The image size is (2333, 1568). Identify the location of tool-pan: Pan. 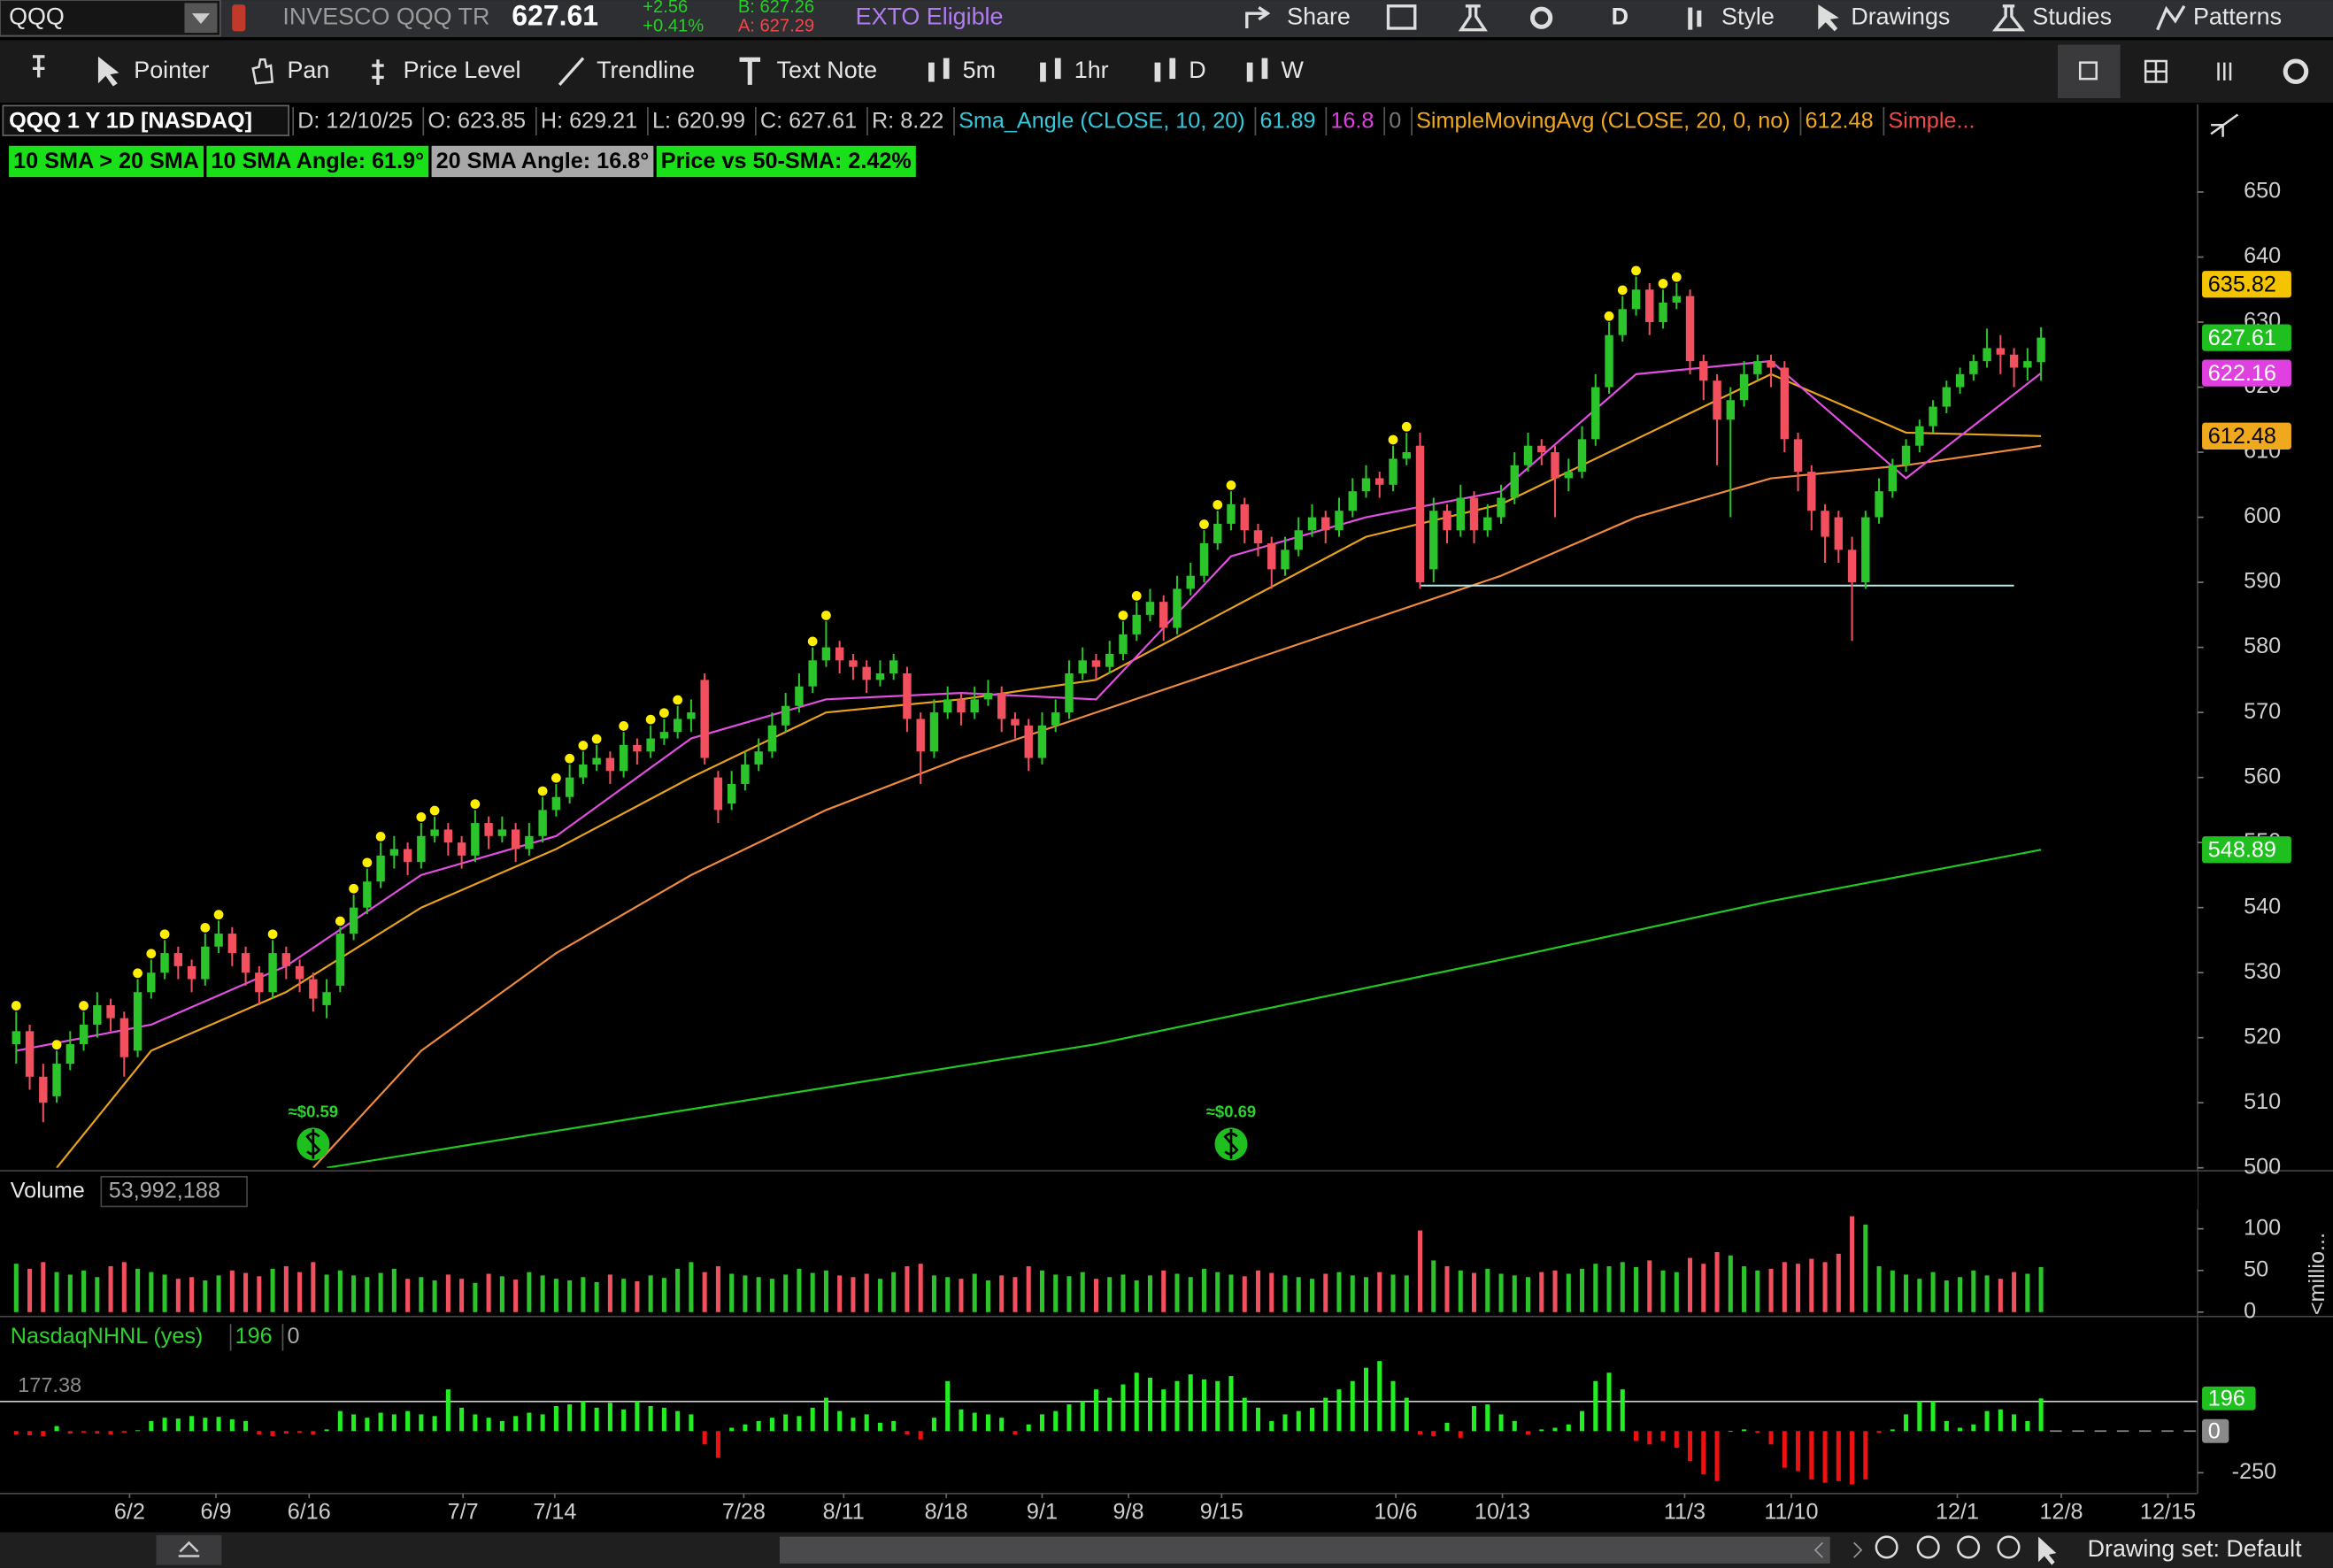
(308, 70).